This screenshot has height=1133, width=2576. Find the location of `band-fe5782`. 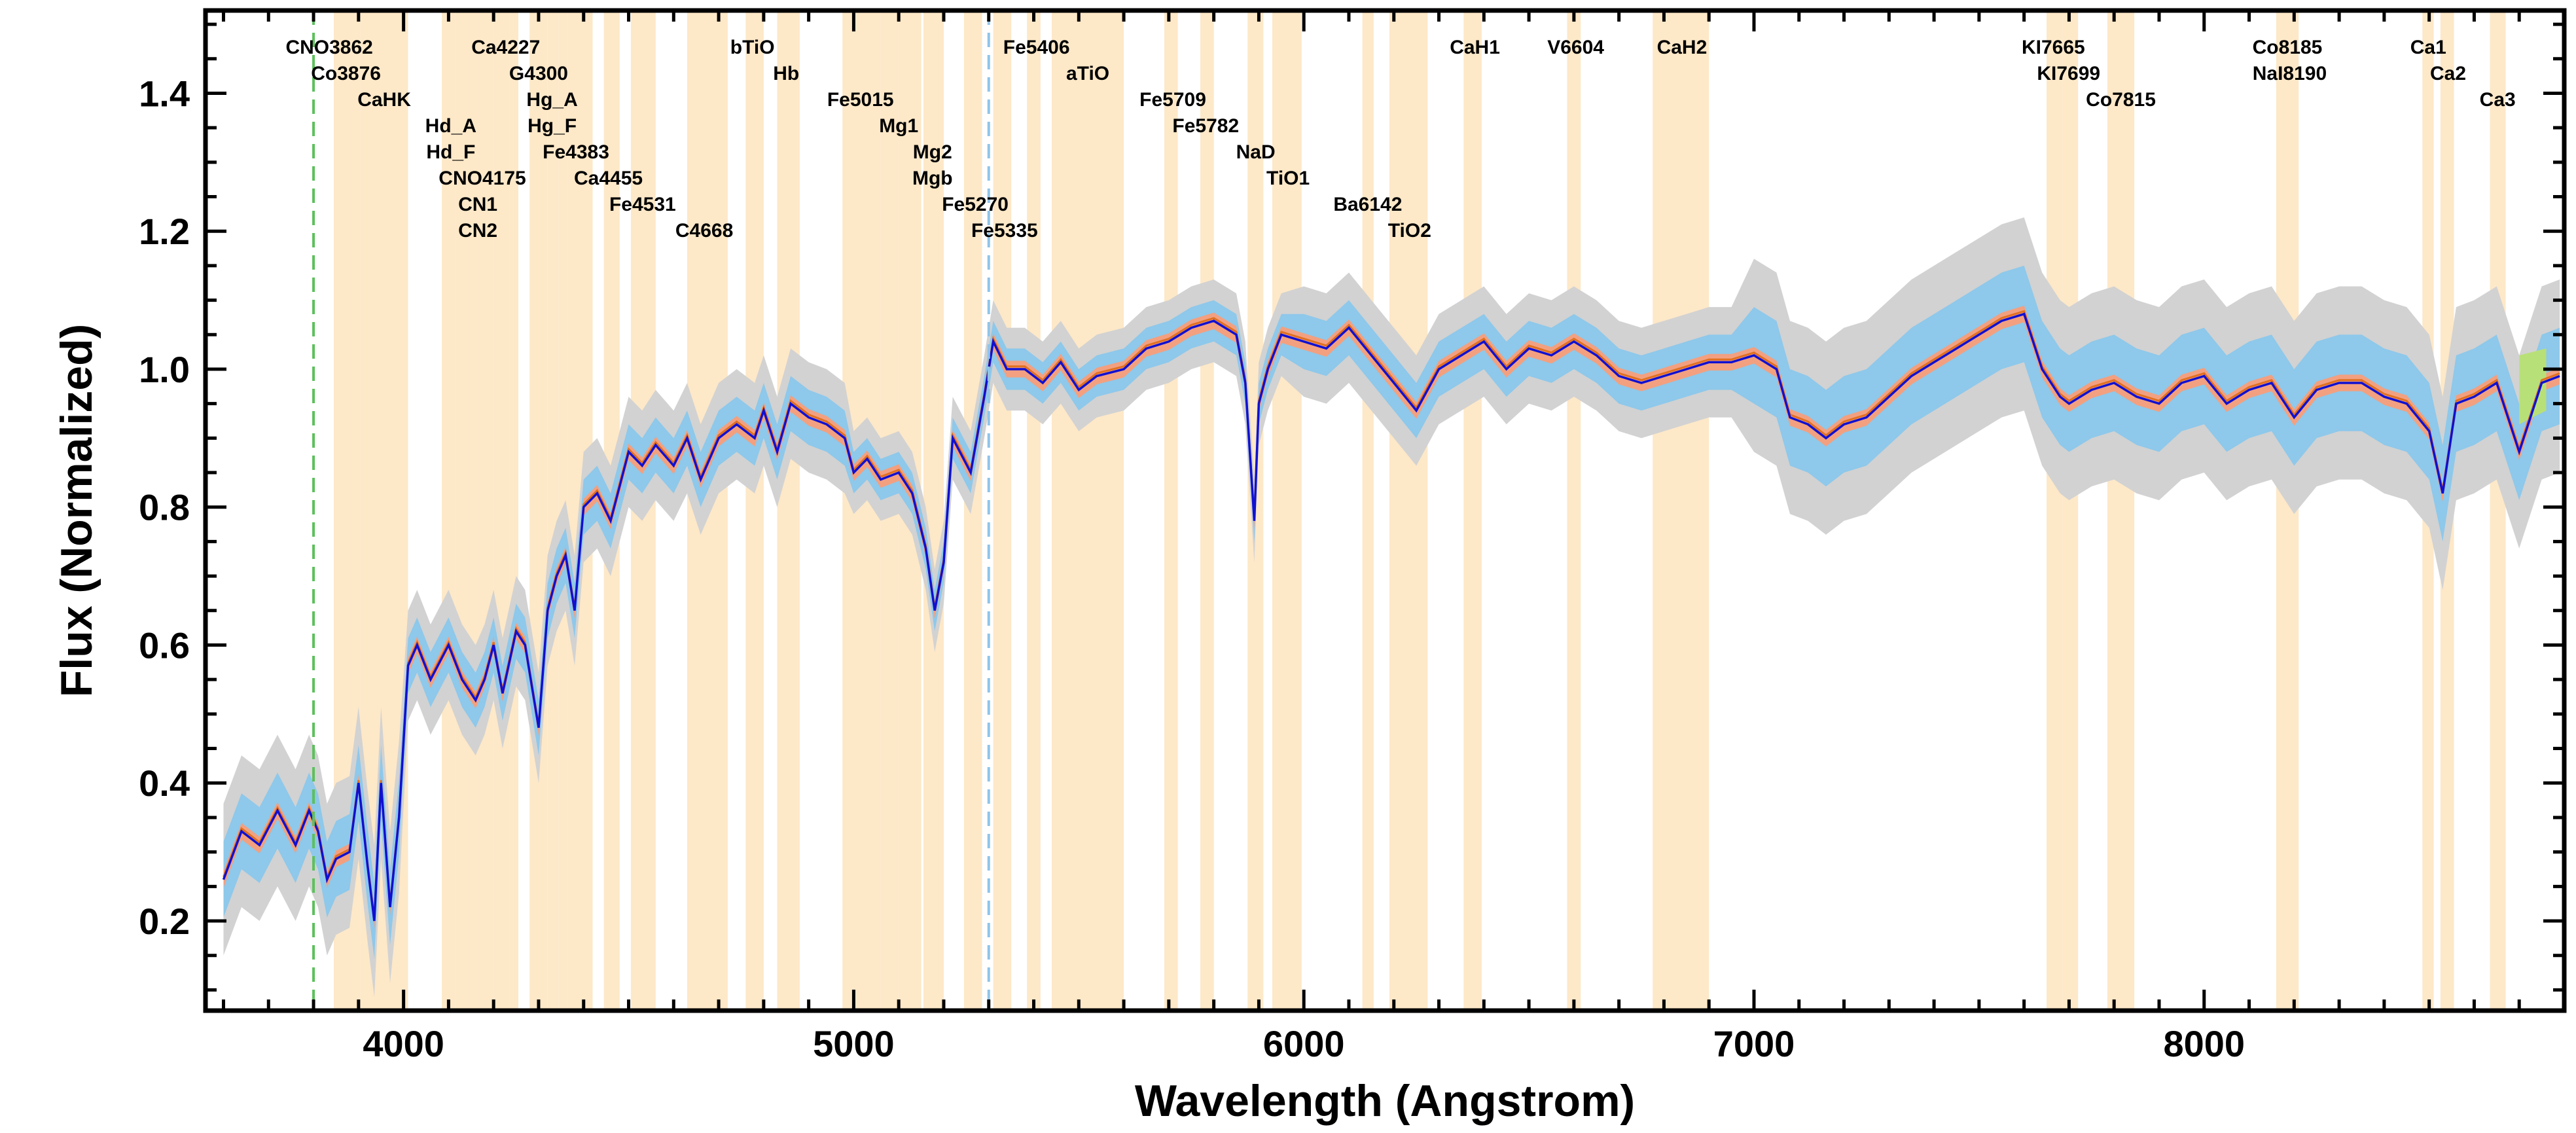

band-fe5782 is located at coordinates (1207, 510).